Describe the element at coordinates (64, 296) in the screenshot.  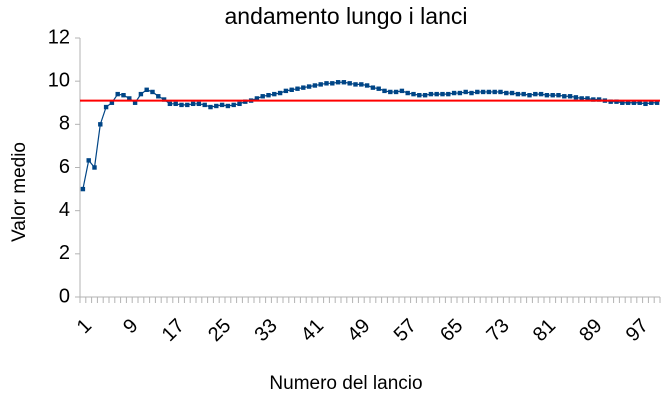
I see `y-tick-label: 0` at that location.